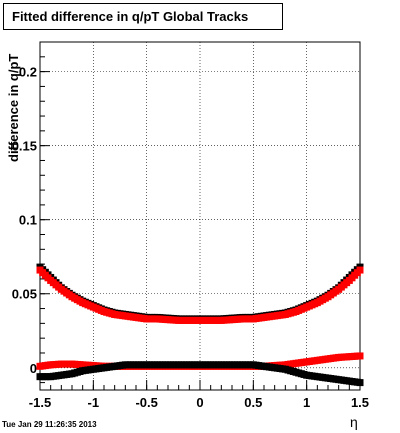  Describe the element at coordinates (306, 402) in the screenshot. I see `x-tick-label: 1` at that location.